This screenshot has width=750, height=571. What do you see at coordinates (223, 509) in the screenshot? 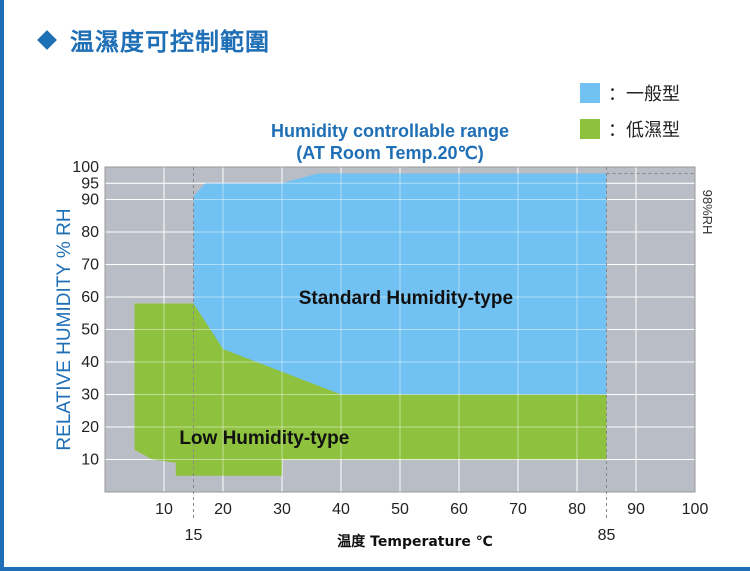
I see `x-tick-label: 20` at bounding box center [223, 509].